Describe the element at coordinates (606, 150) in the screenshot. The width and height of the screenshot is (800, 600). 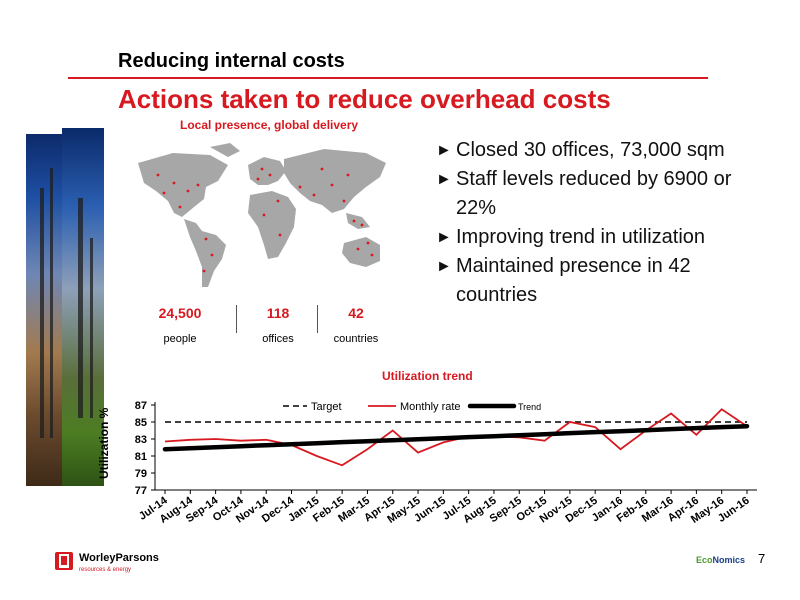
I see `bullet-item: ► Closed 30 offices, 73,000 sqm` at that location.